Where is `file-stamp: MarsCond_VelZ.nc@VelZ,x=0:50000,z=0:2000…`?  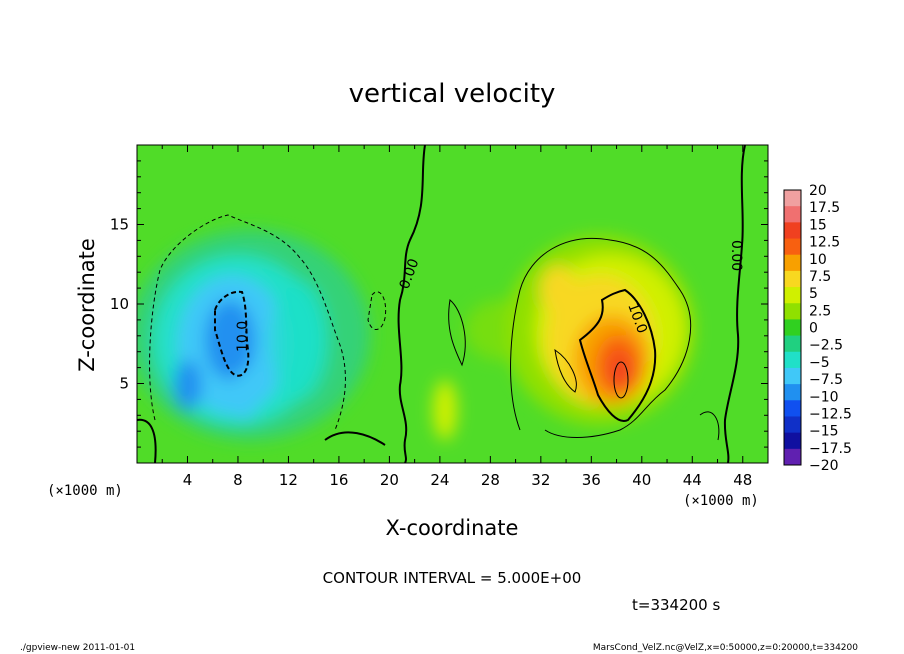
file-stamp: MarsCond_VelZ.nc@VelZ,x=0:50000,z=0:2000… is located at coordinates (725, 648).